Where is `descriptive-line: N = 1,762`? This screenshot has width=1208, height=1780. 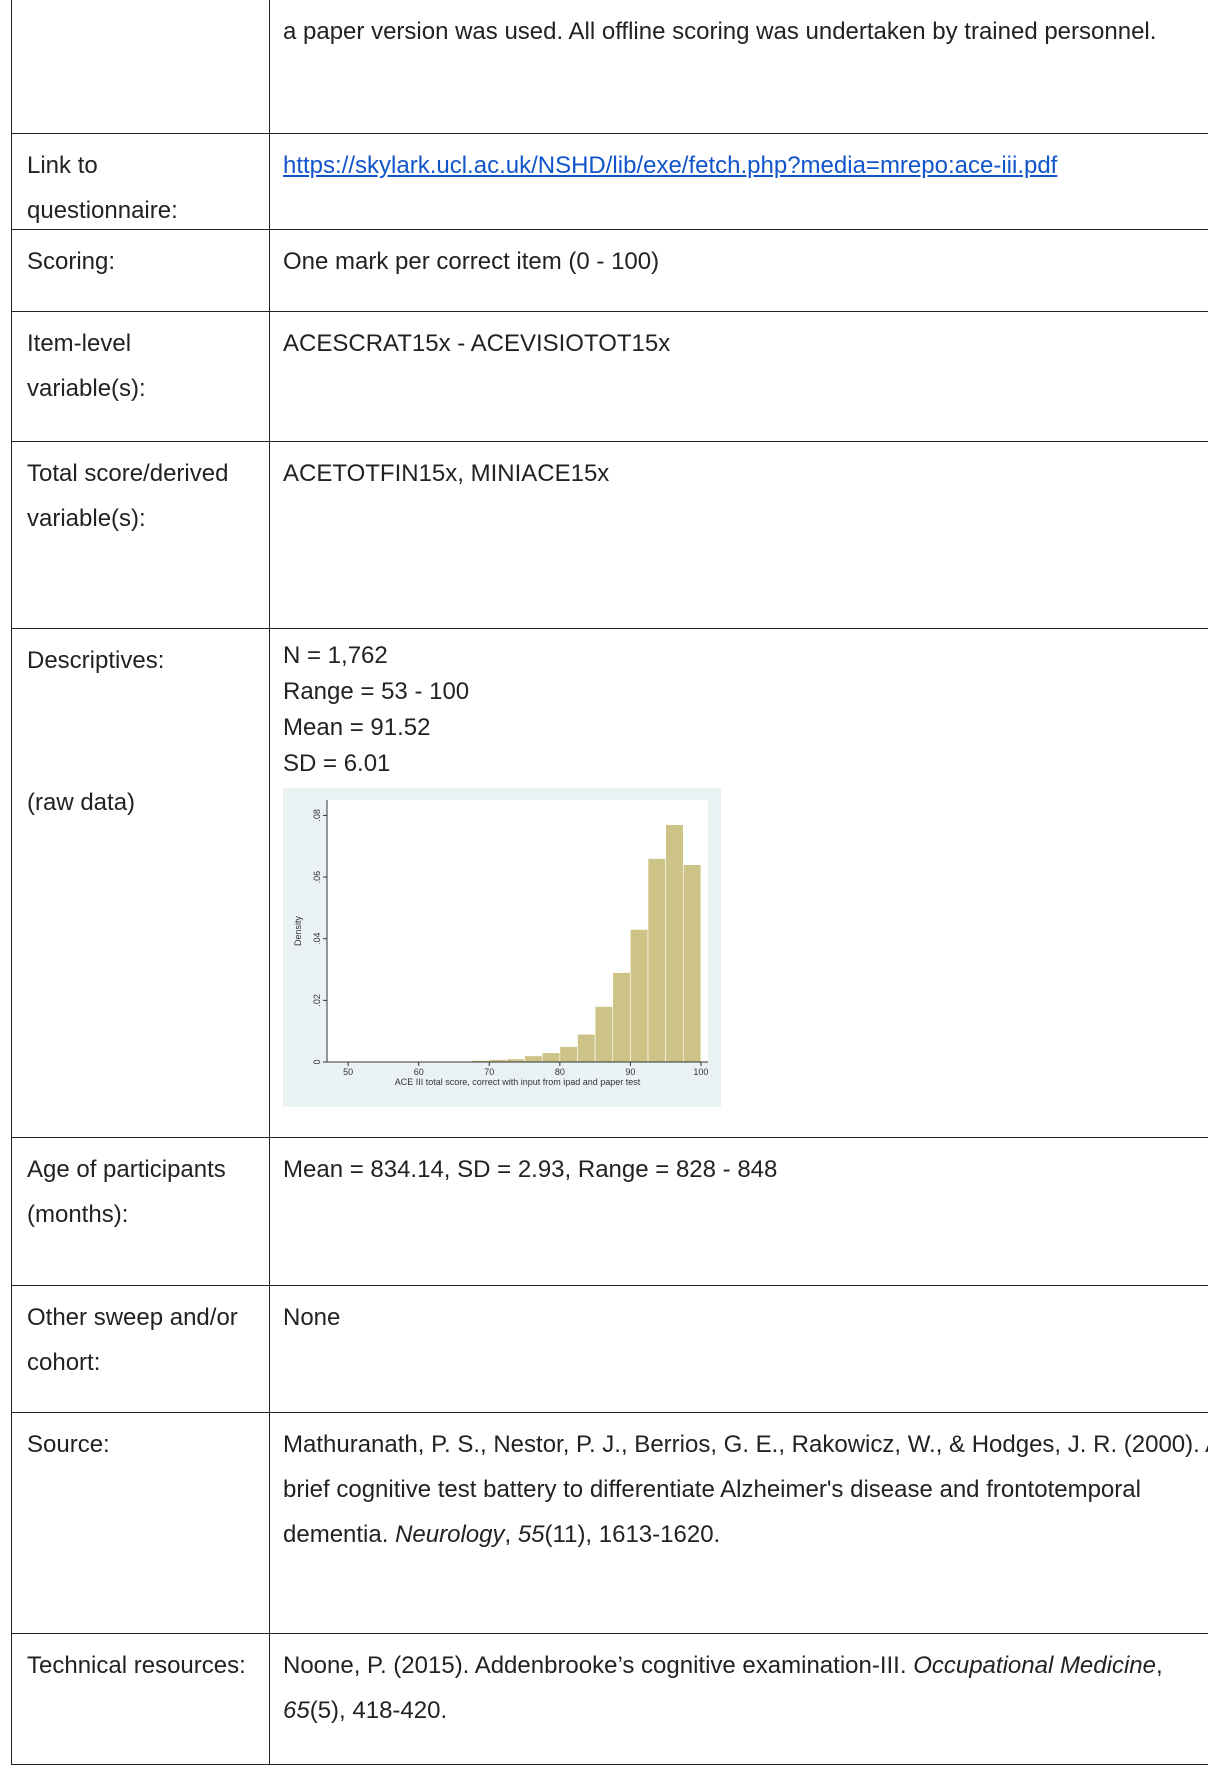
descriptive-line: N = 1,762 is located at coordinates (335, 655).